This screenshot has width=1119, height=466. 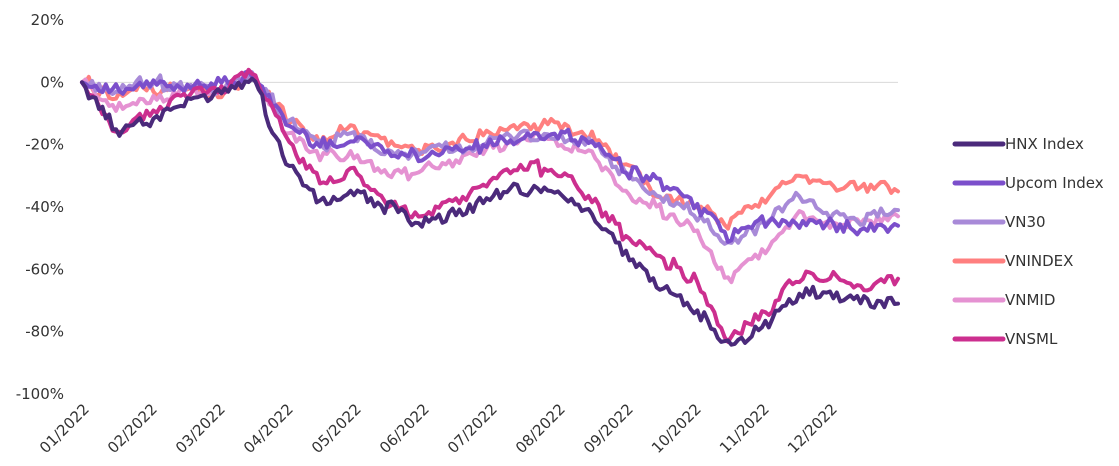 I want to click on x-tick-label: 12/2022, so click(x=812, y=428).